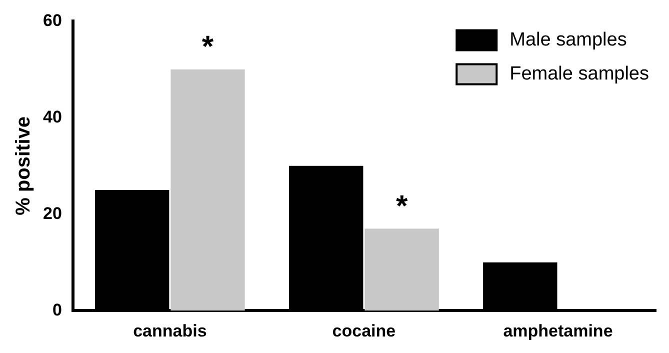  What do you see at coordinates (170, 330) in the screenshot?
I see `x-tick-label: cannabis` at bounding box center [170, 330].